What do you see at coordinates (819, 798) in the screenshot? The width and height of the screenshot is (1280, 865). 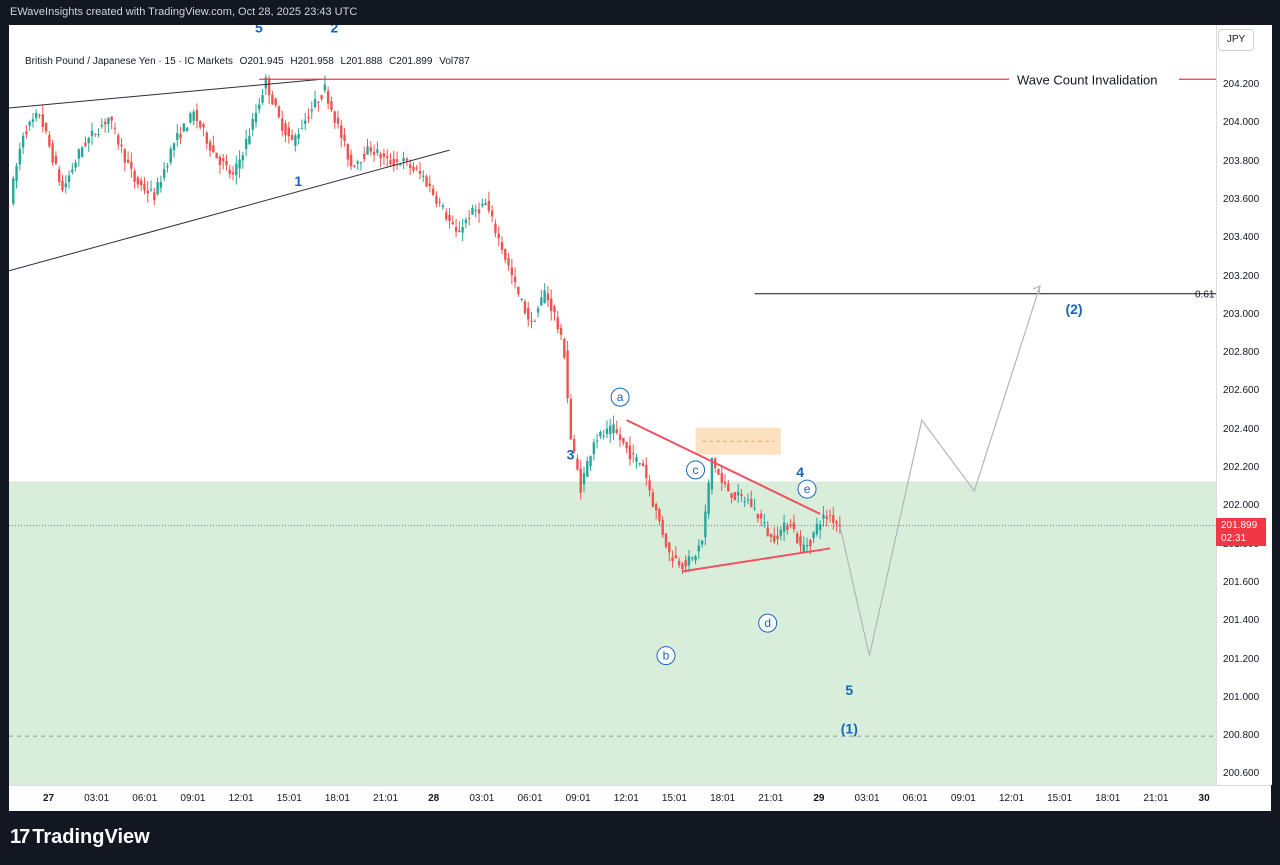 I see `time-tick: 29` at bounding box center [819, 798].